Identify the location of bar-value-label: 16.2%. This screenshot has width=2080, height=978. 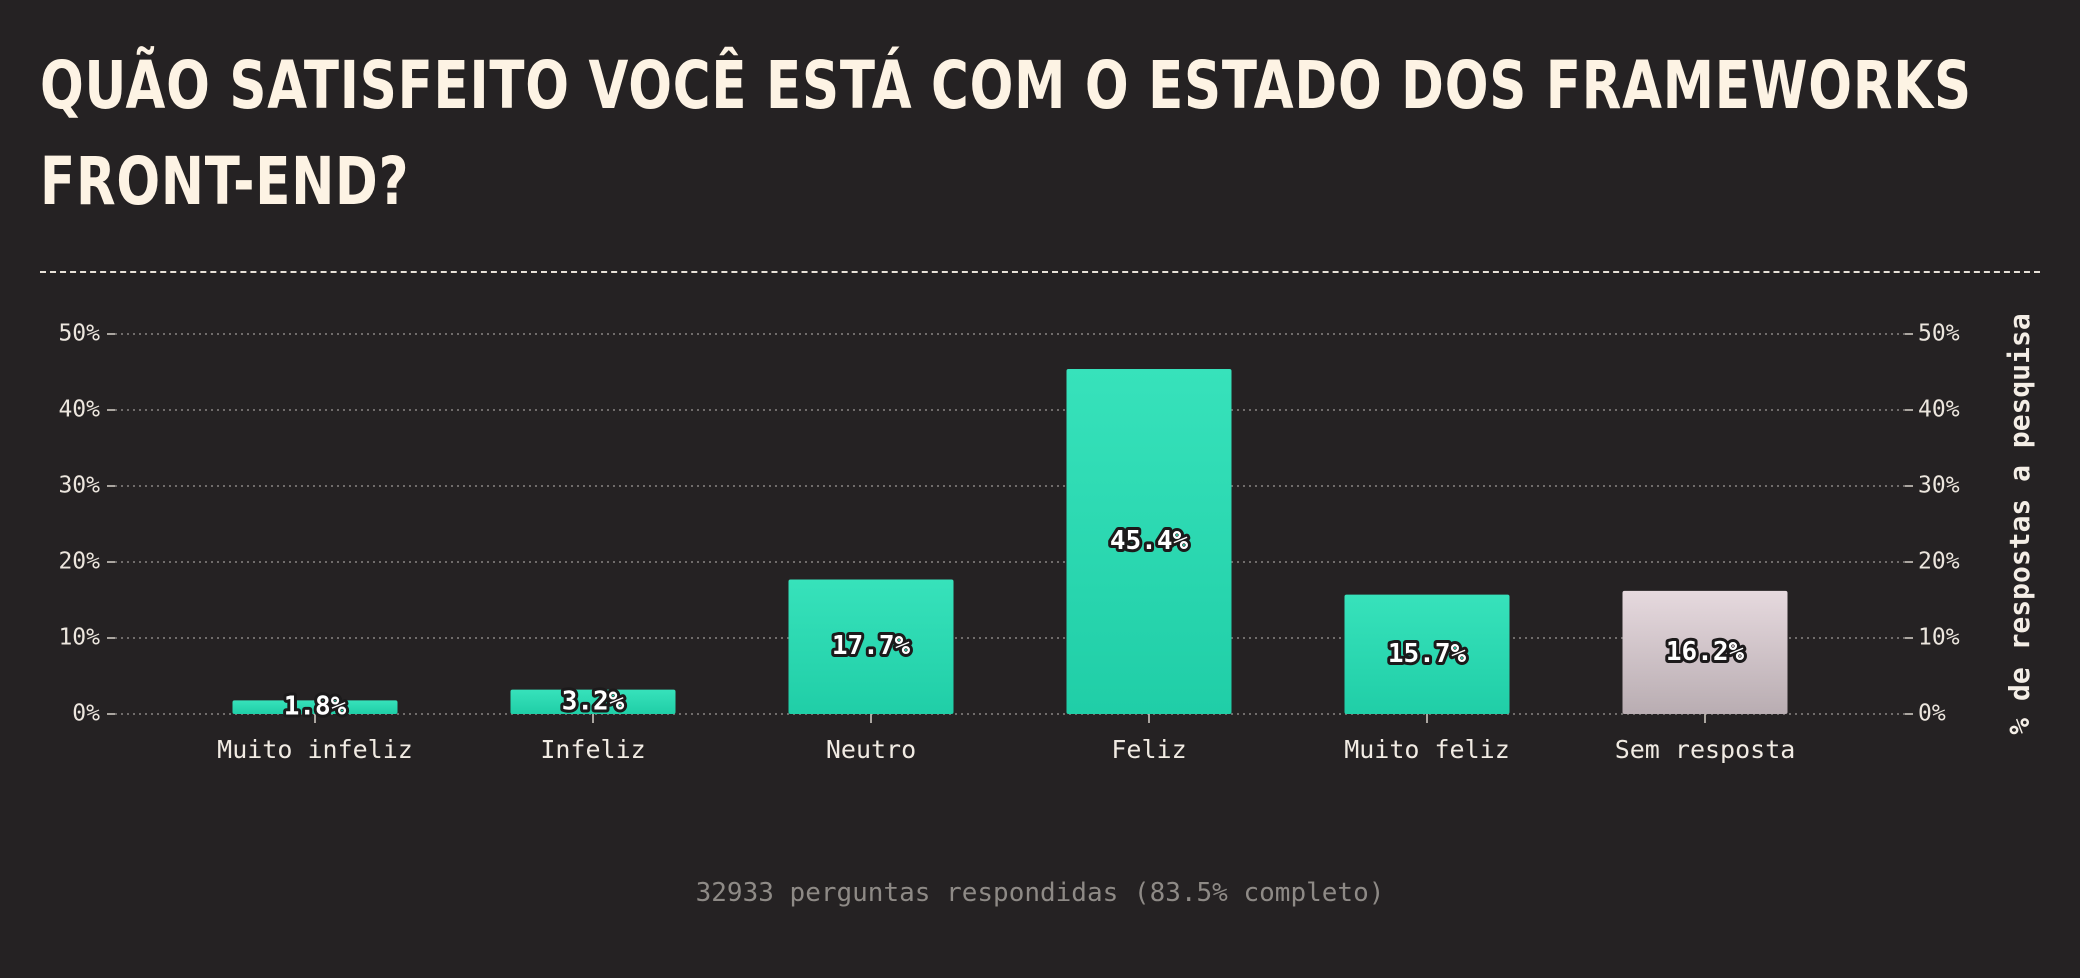
(1705, 652).